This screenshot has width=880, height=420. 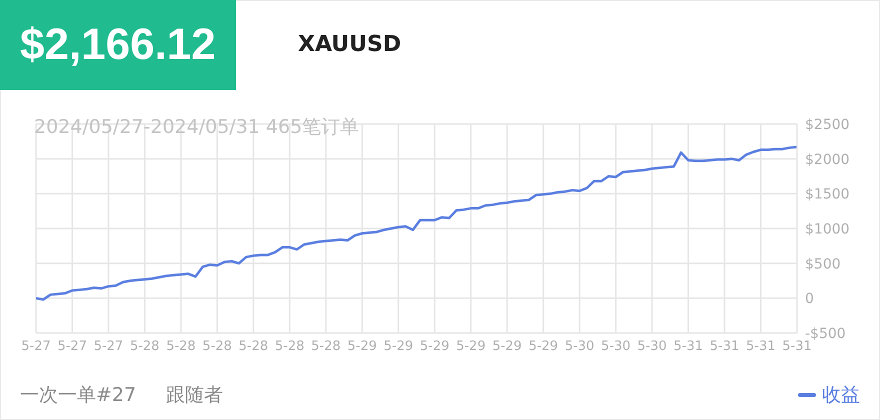 What do you see at coordinates (827, 124) in the screenshot?
I see `y-tick-label: $2500` at bounding box center [827, 124].